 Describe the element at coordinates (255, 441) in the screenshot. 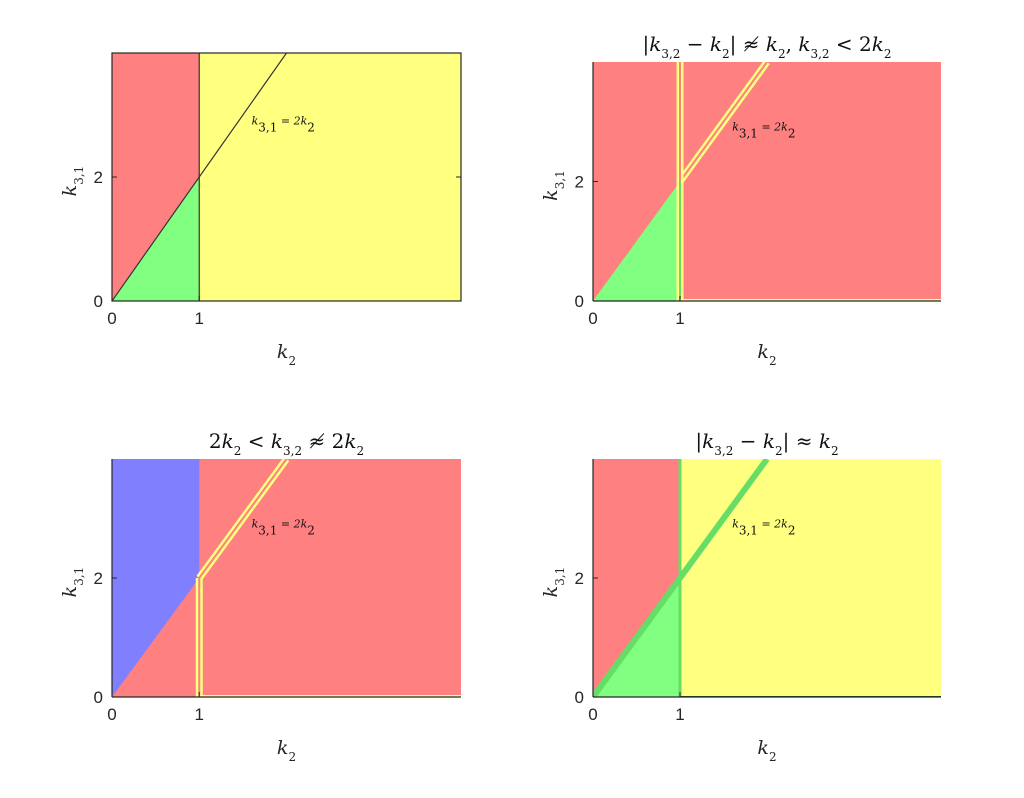

I see `text-part: <` at that location.